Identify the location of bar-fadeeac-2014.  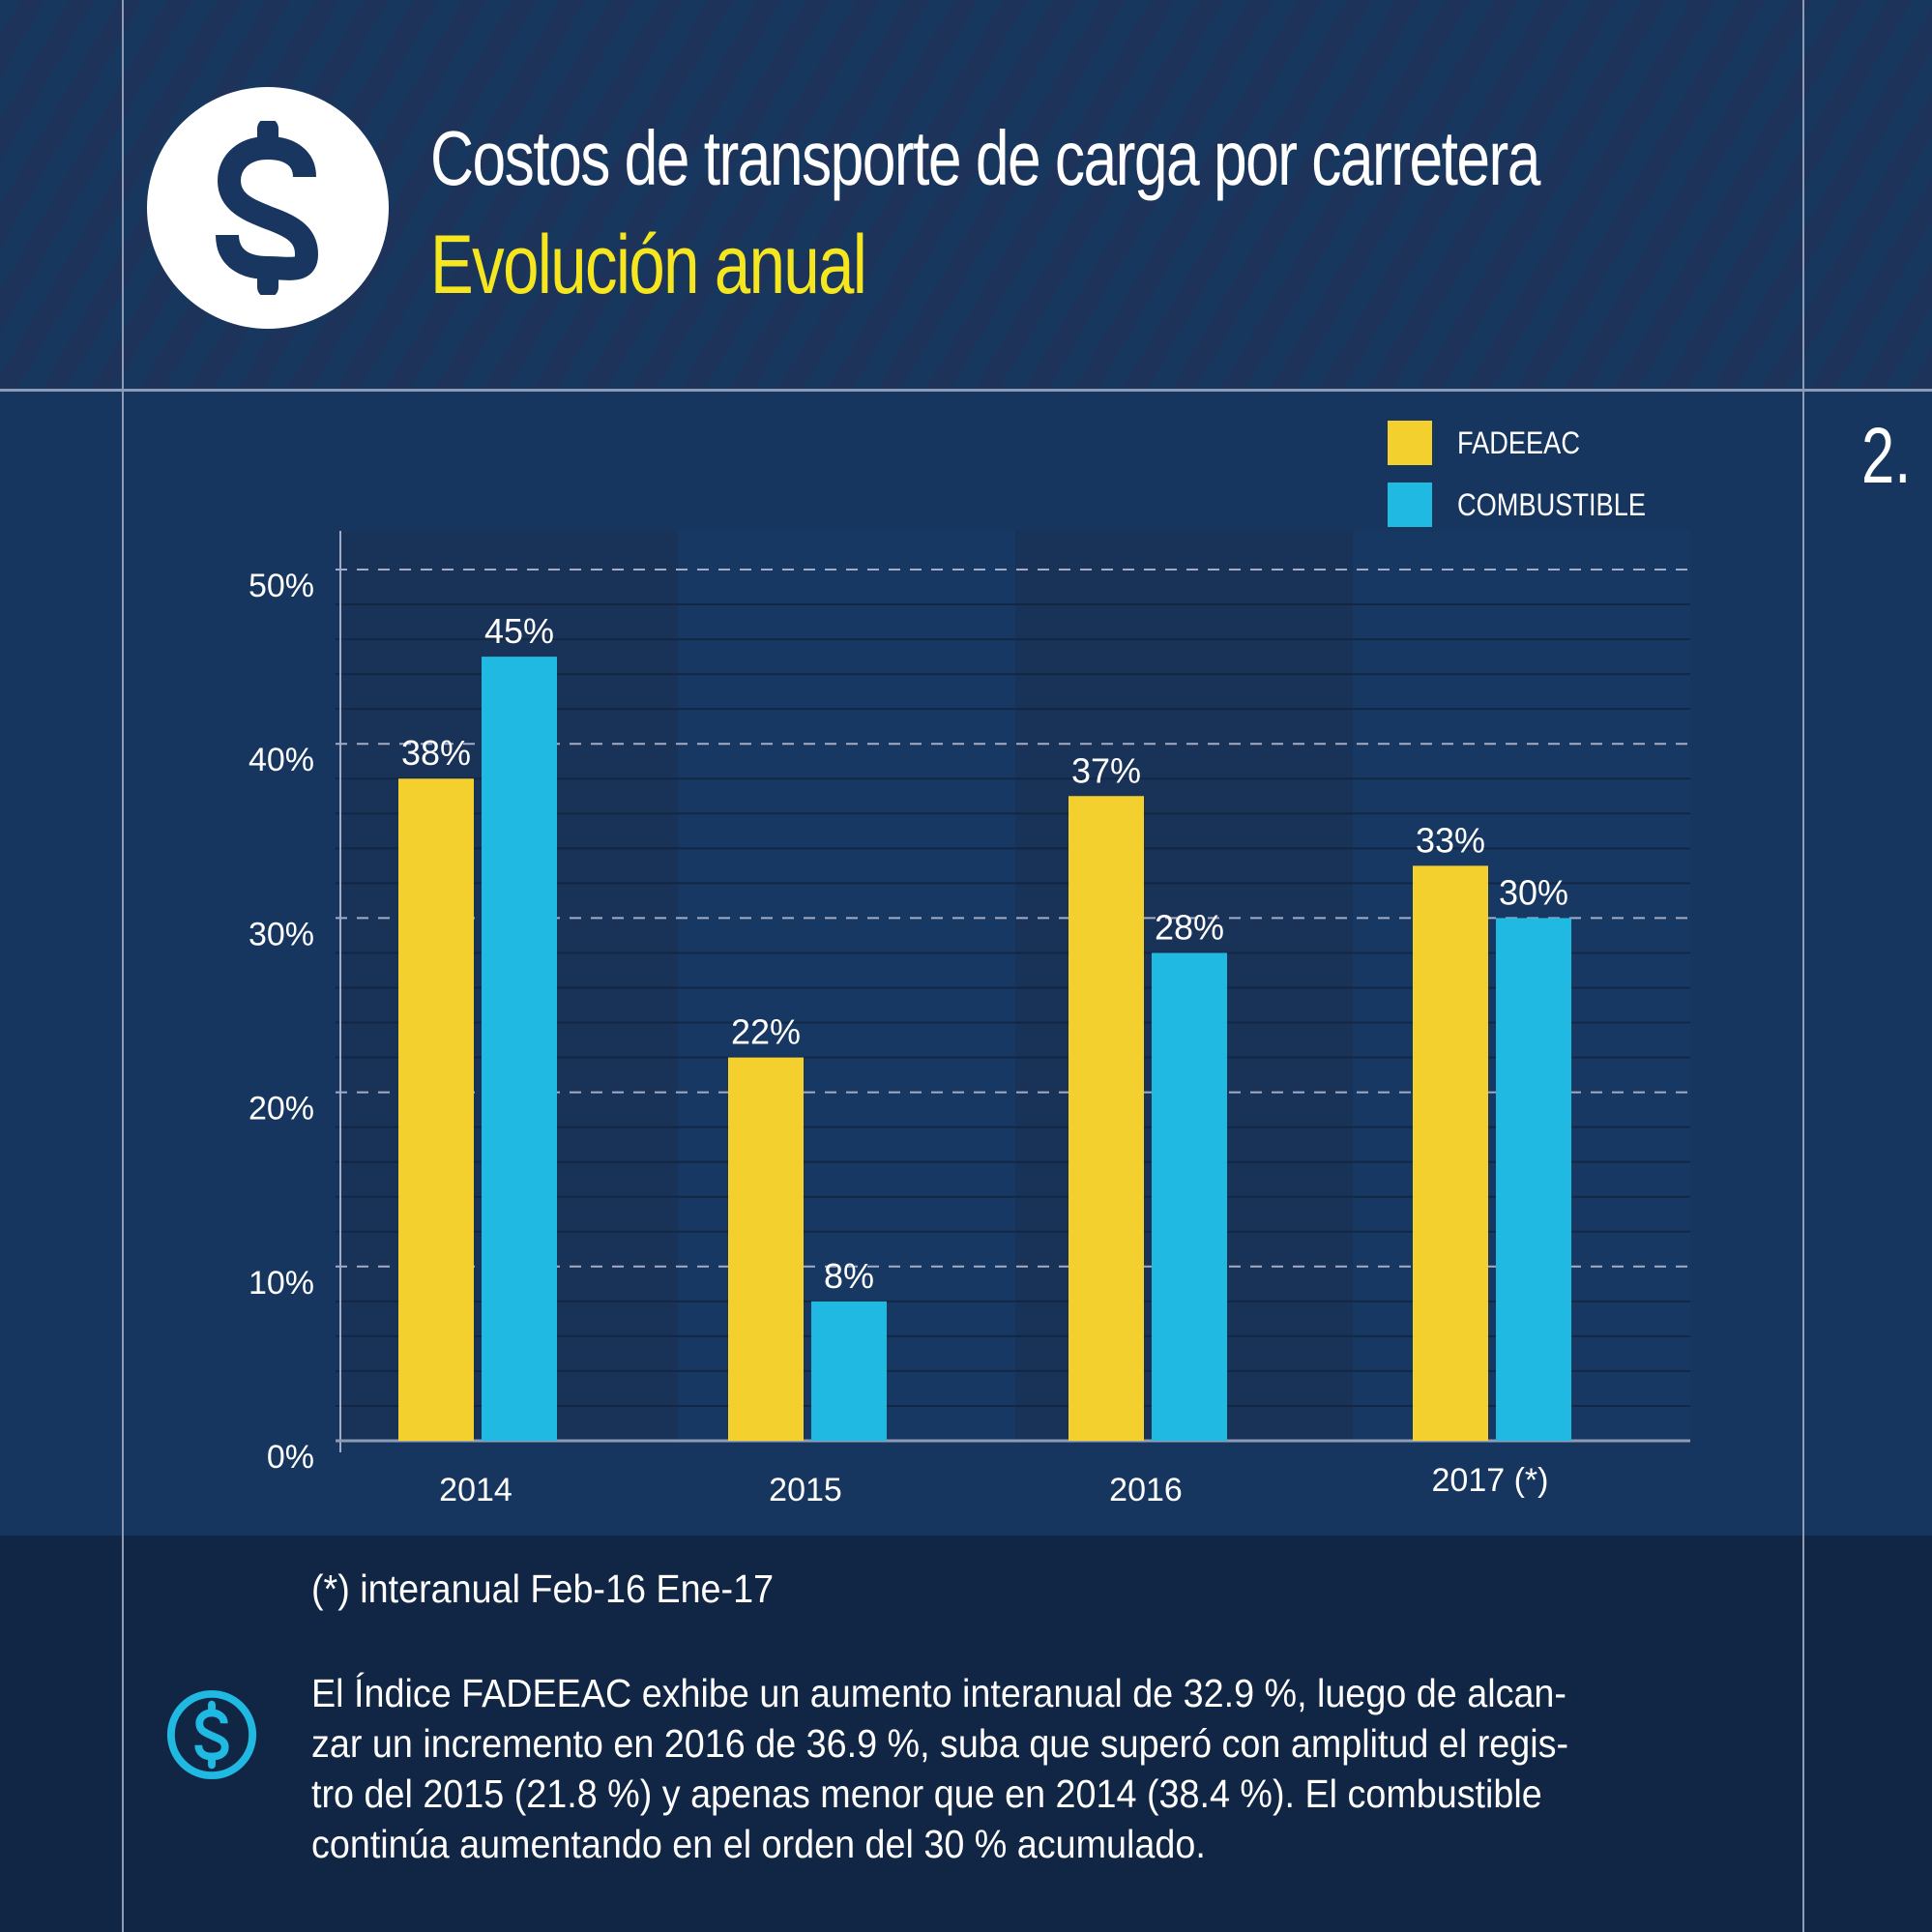
(436, 1109).